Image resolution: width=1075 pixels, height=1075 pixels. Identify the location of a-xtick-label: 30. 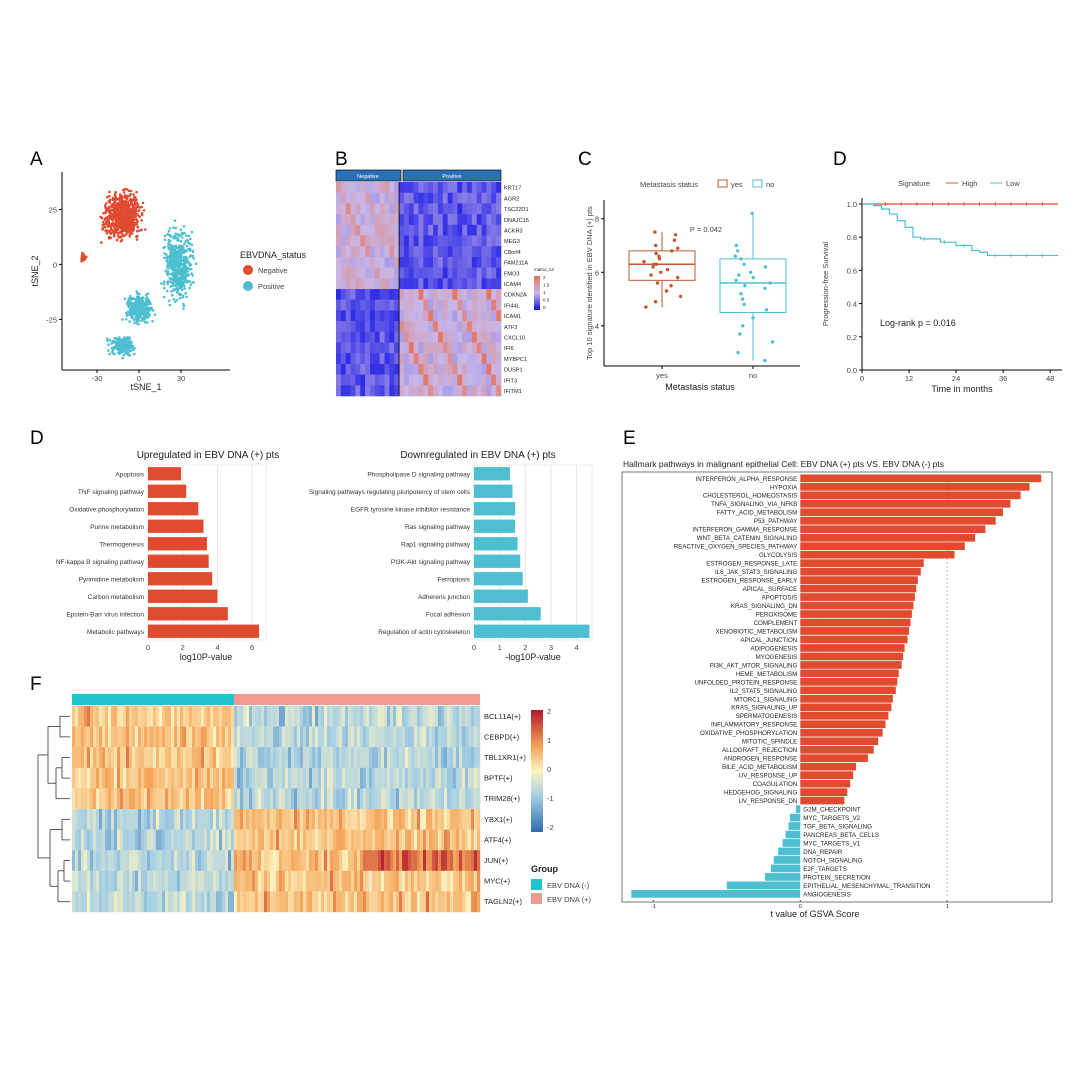
(181, 378).